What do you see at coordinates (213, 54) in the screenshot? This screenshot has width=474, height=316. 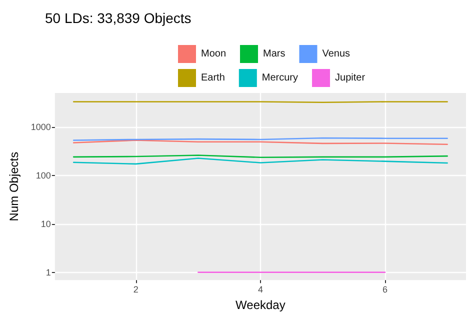 I see `legend-label: Moon` at bounding box center [213, 54].